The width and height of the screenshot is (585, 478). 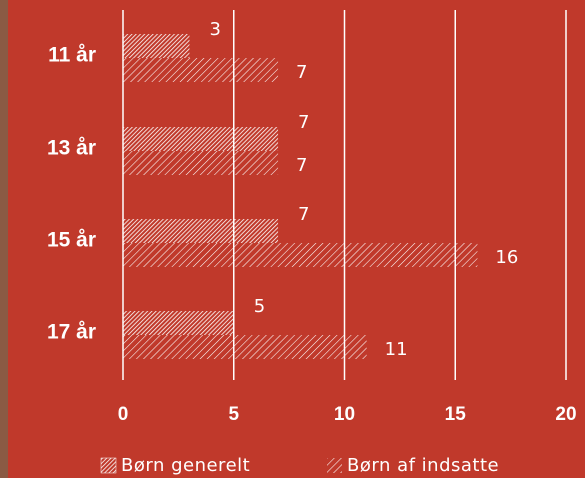 I want to click on value-label: 11, so click(x=396, y=349).